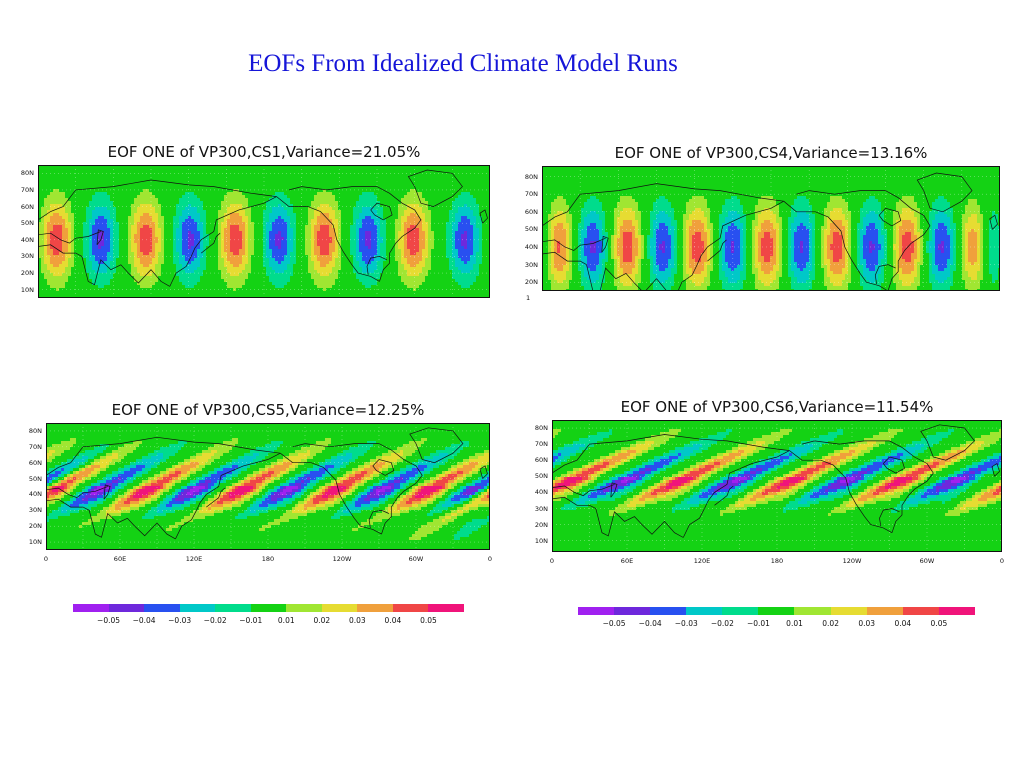 This screenshot has width=1024, height=768. Describe the element at coordinates (531, 194) in the screenshot. I see `lat-tick-label: 70N` at that location.